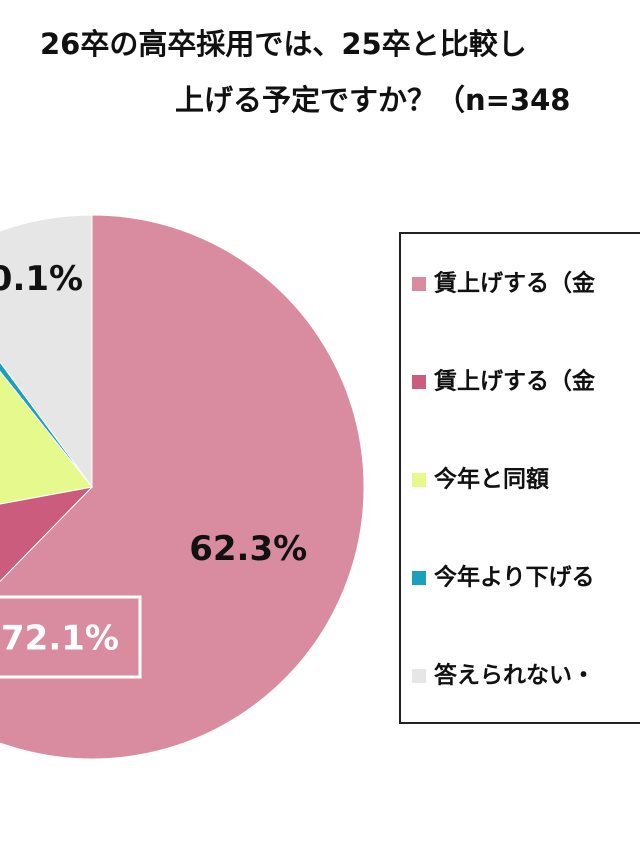 Image resolution: width=640 pixels, height=853 pixels. I want to click on data-label: 10.1%, so click(41, 279).